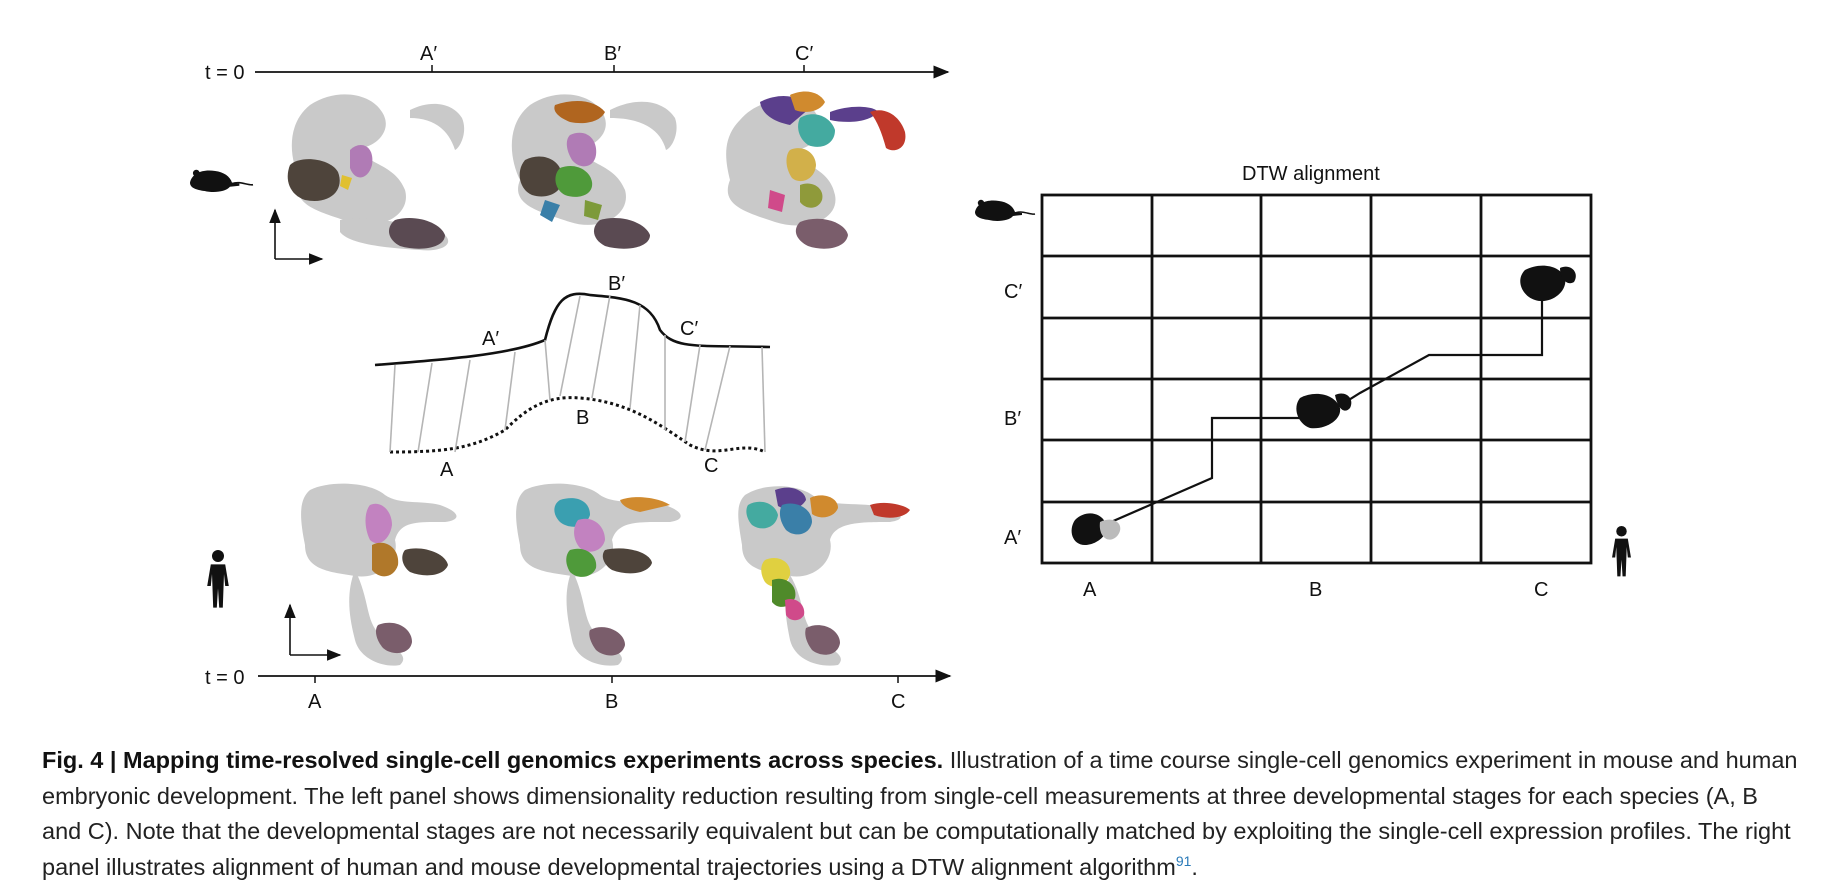  I want to click on bottom-time-axis: t = 0 A B C, so click(578, 690).